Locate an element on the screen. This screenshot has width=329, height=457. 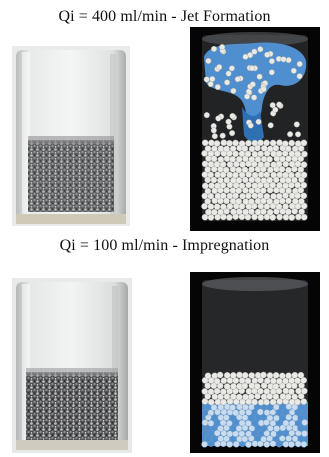
experiment-photo-jet-formation is located at coordinates (71, 136).